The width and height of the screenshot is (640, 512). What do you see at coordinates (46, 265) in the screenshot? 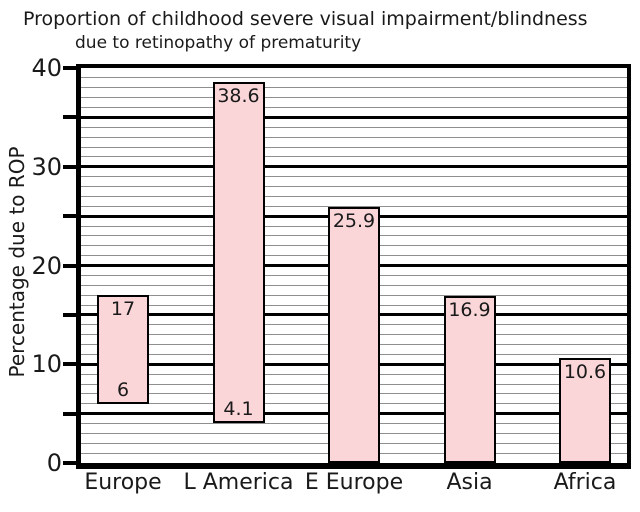
I see `y-tick-label: 20` at bounding box center [46, 265].